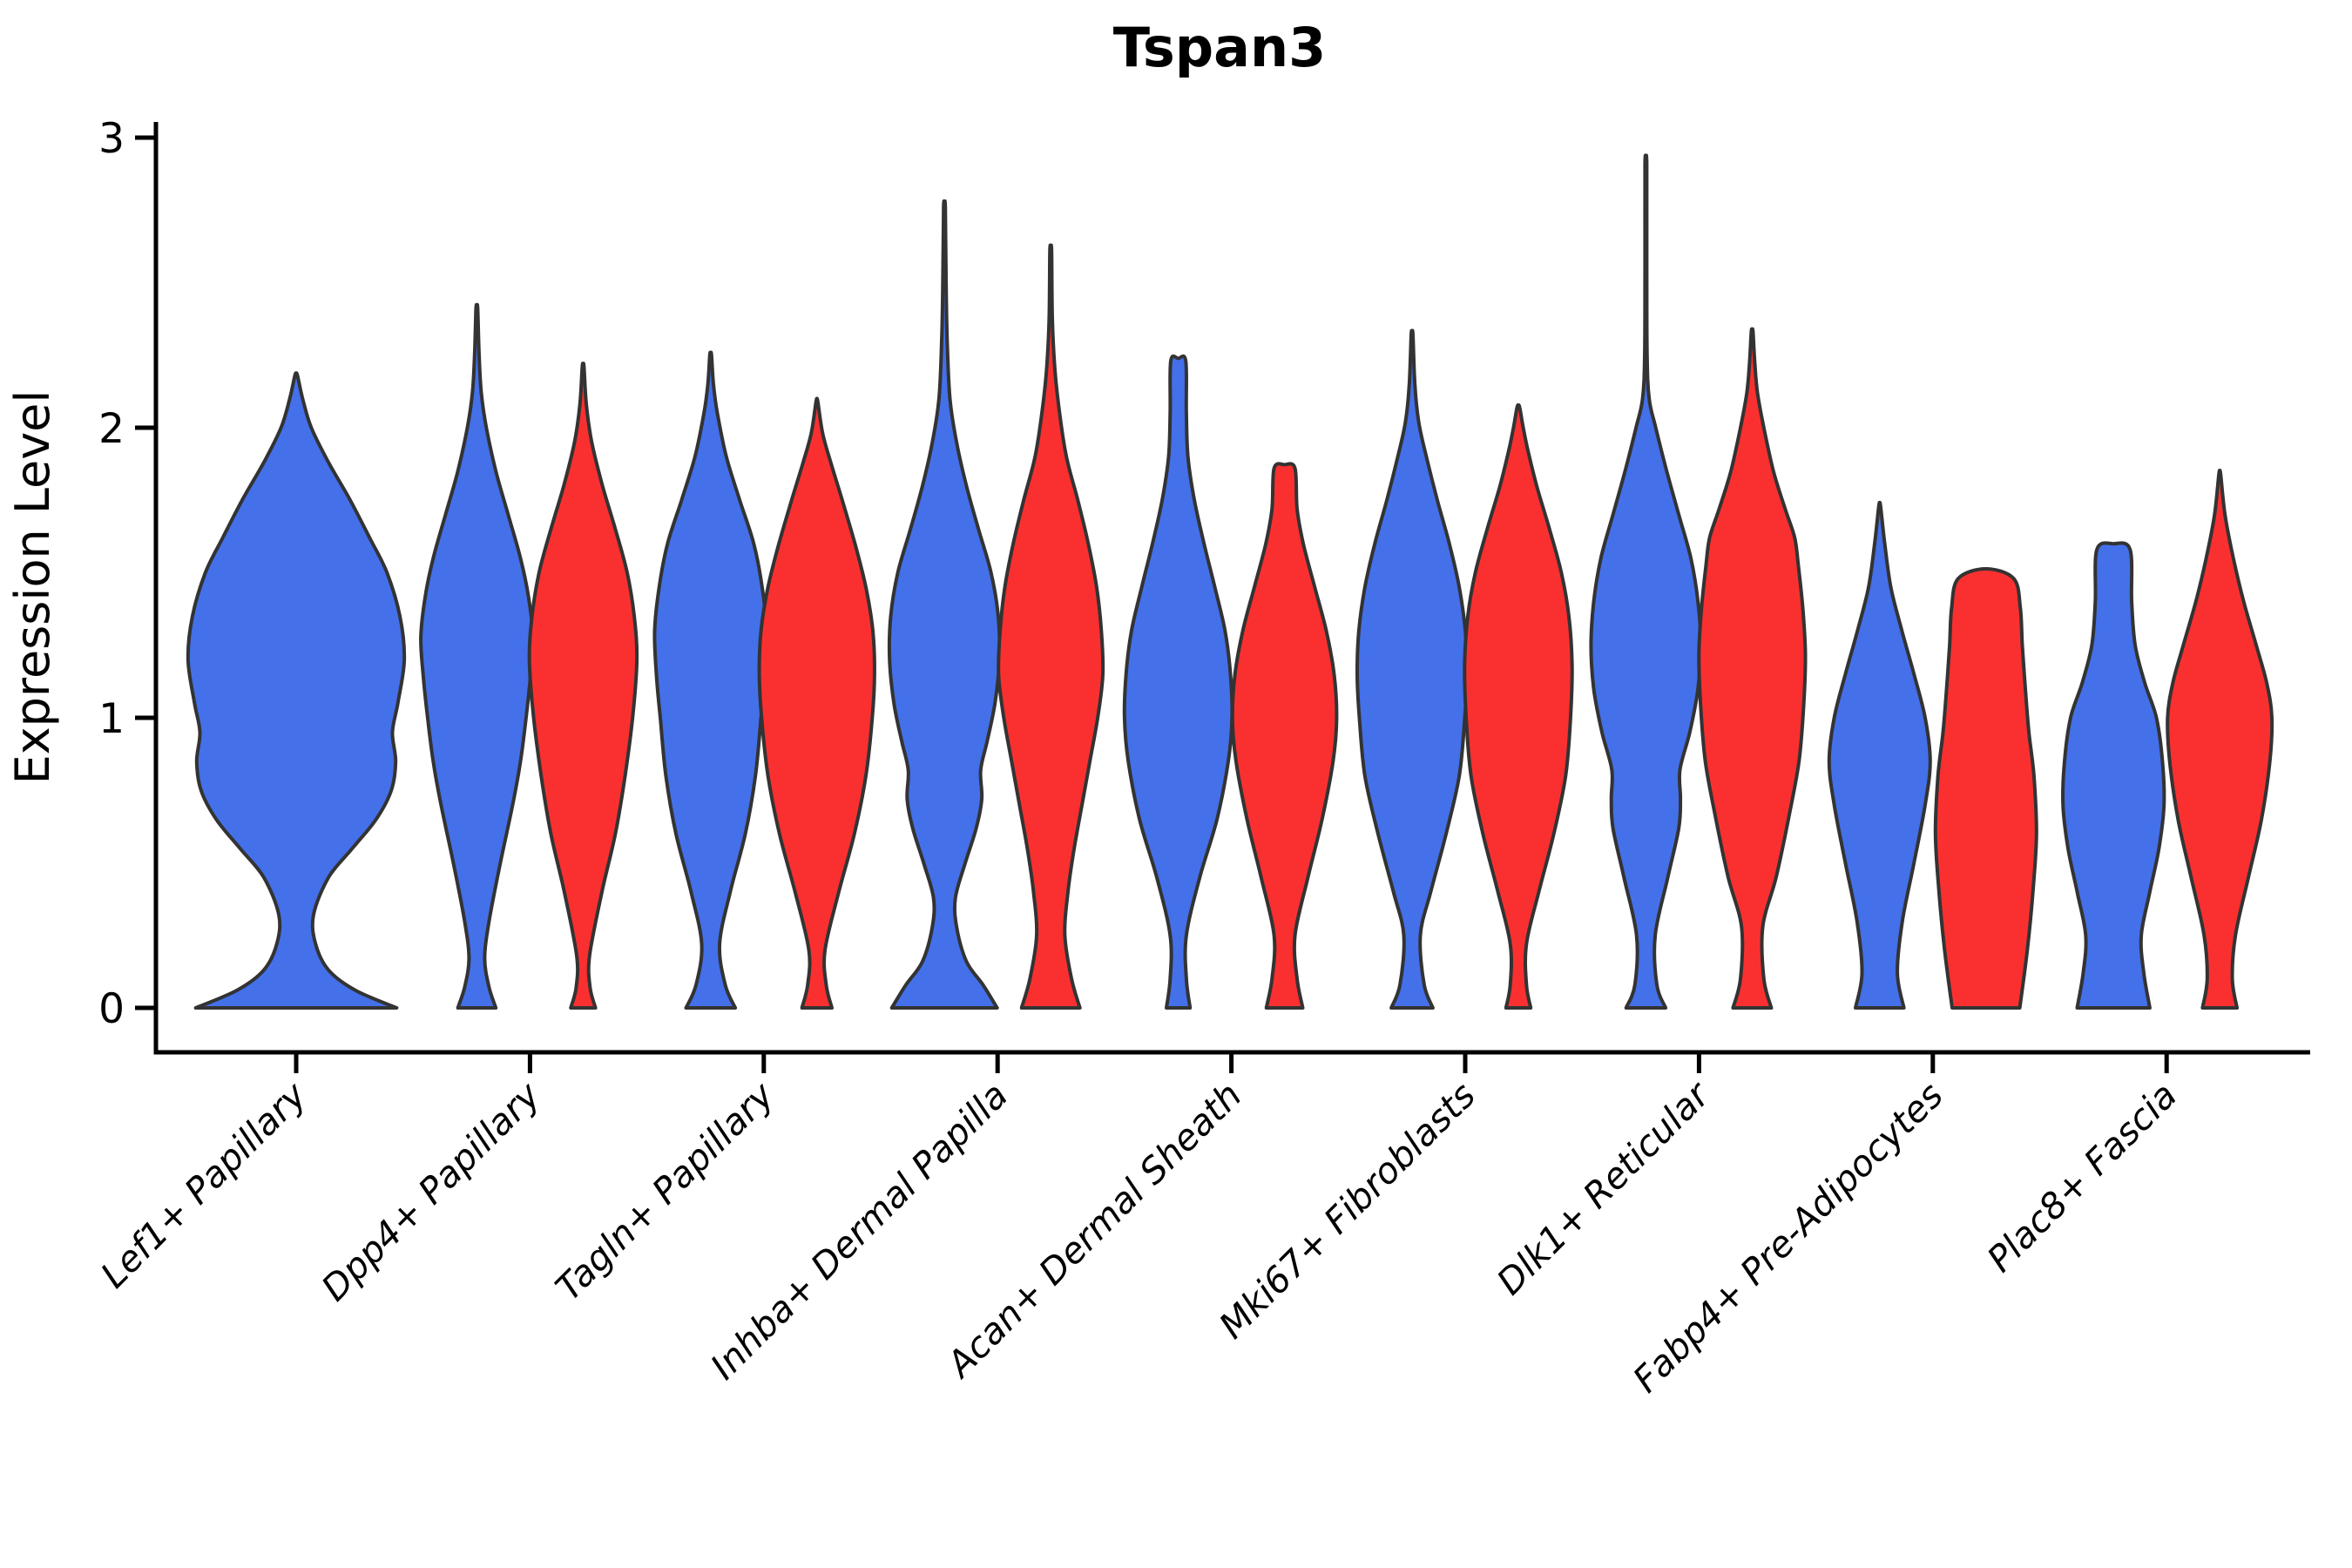  I want to click on x-tick-label-dpp4-papillary: Dpp4+ Papillary, so click(432, 1191).